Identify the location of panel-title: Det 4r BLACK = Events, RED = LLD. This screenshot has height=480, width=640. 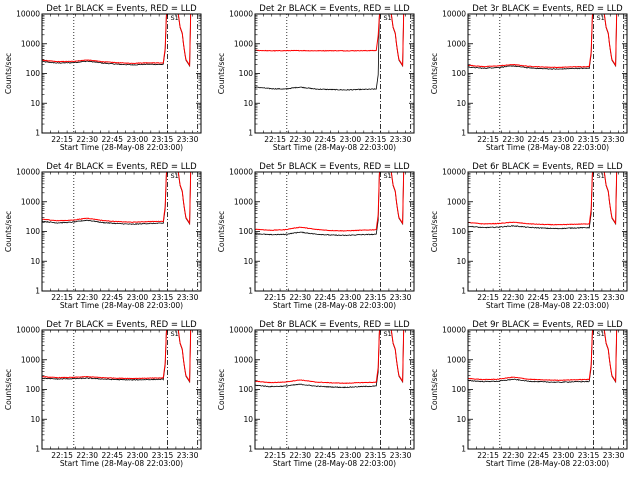
(121, 167).